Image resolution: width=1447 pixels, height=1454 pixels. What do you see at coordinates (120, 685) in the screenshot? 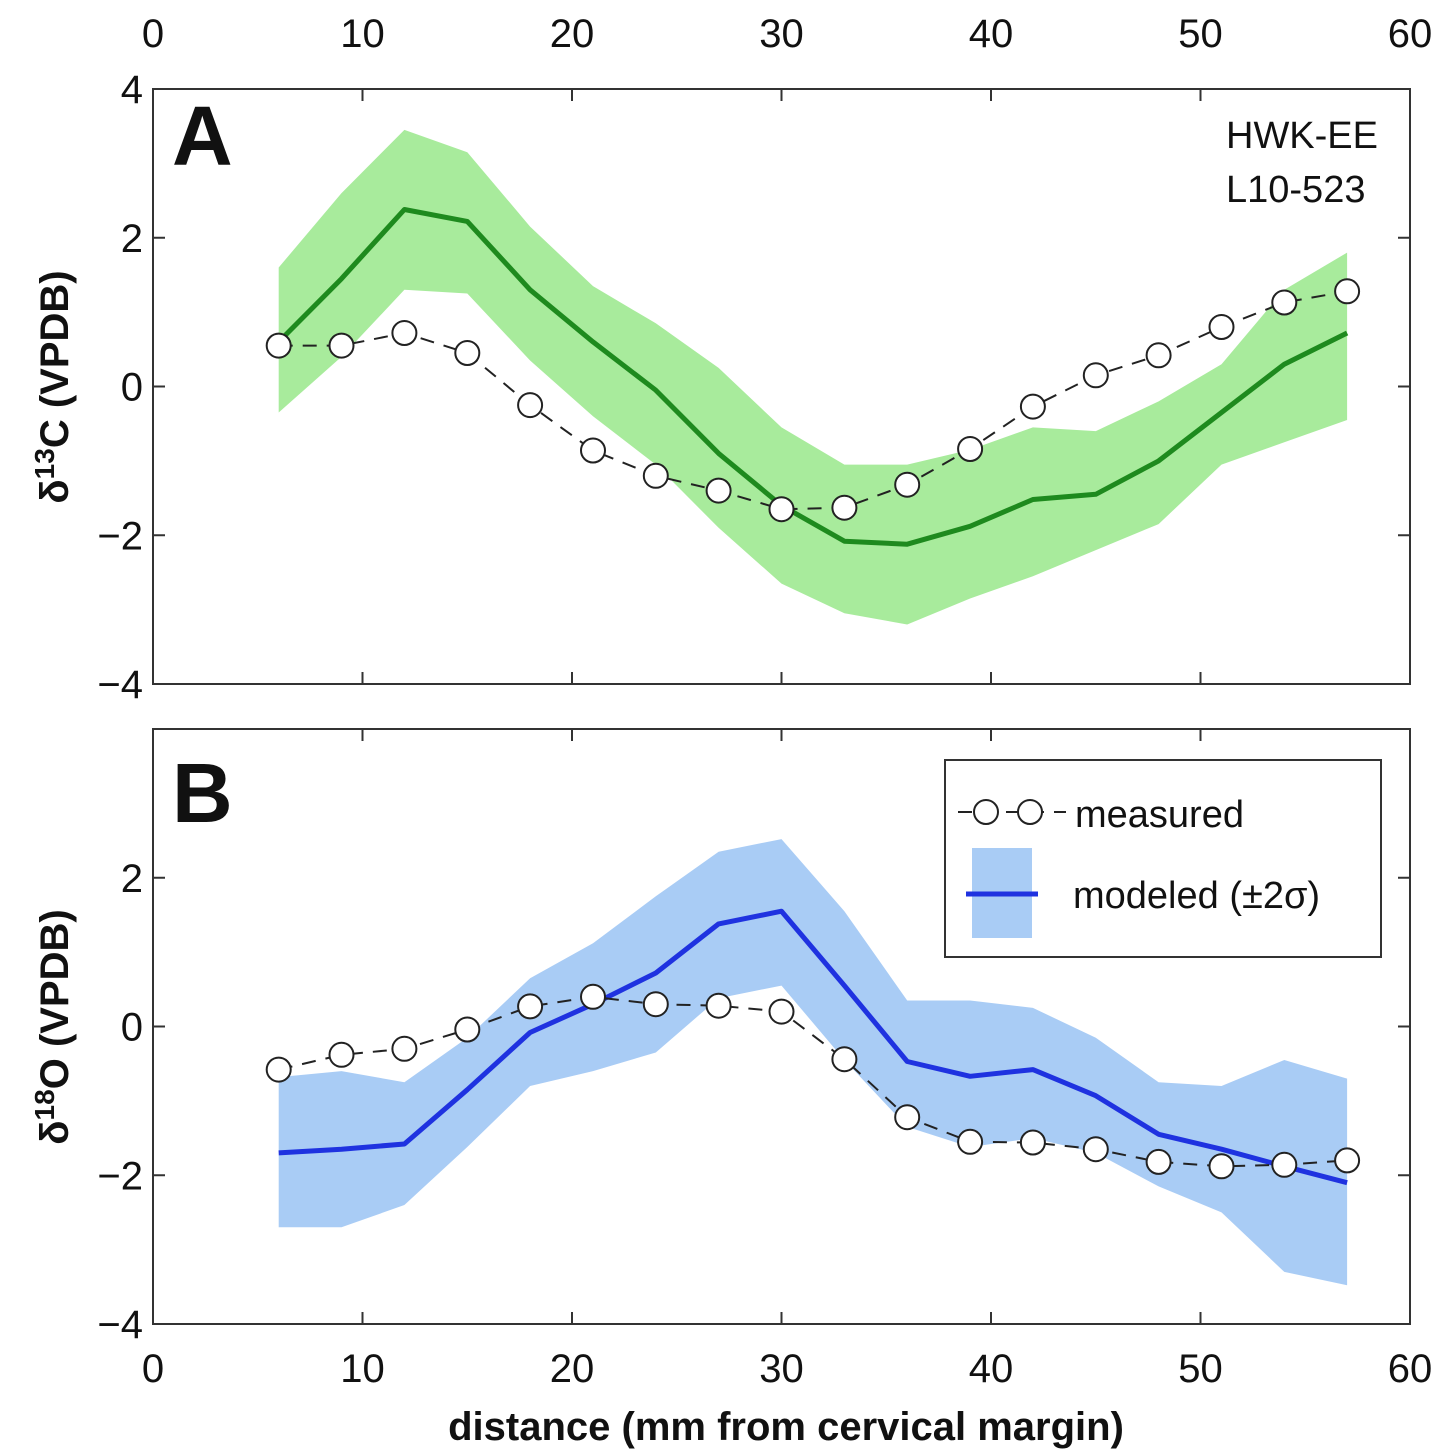
I see `panel-a-y-tick-label: −4` at bounding box center [120, 685].